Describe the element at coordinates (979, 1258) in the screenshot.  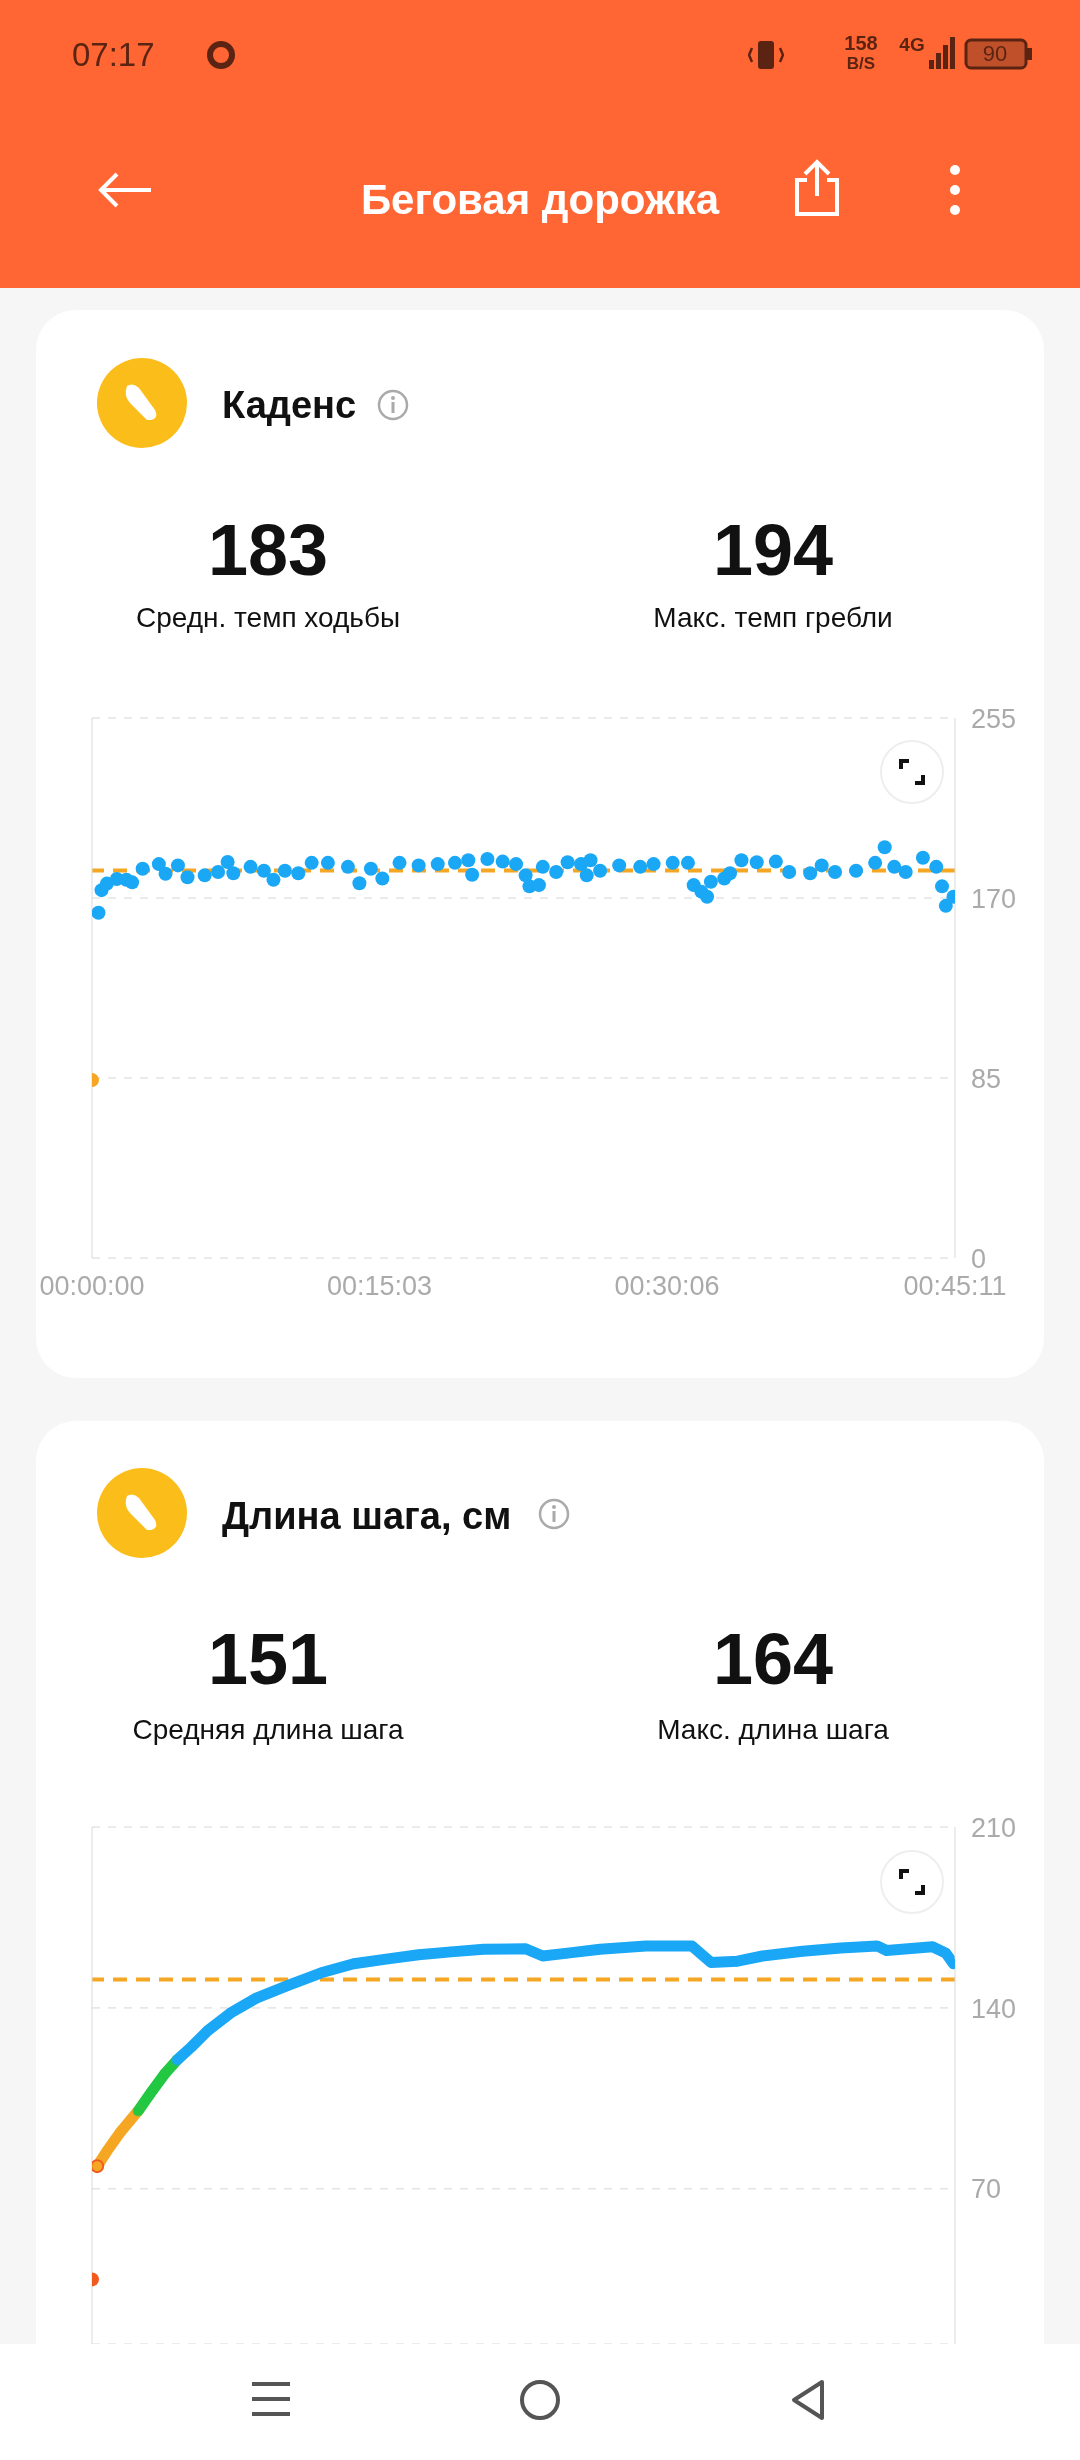
I see `y-tick-label: 0` at that location.